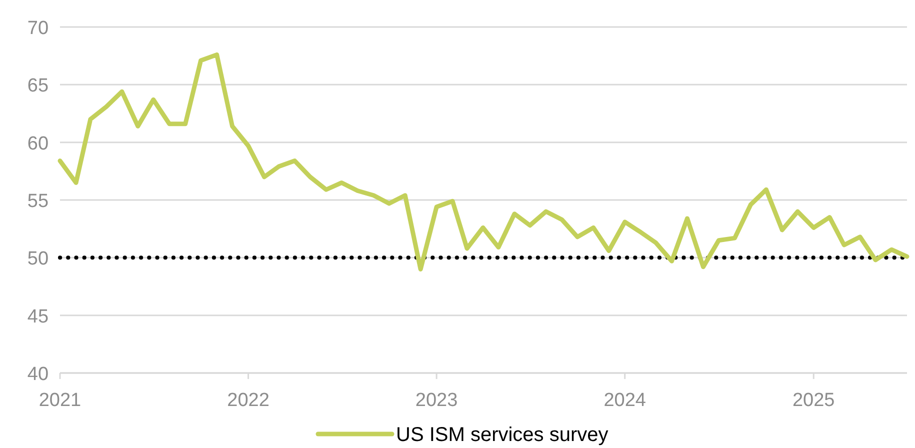 Image resolution: width=915 pixels, height=448 pixels. Describe the element at coordinates (38, 259) in the screenshot. I see `y-tick-label: 50` at that location.